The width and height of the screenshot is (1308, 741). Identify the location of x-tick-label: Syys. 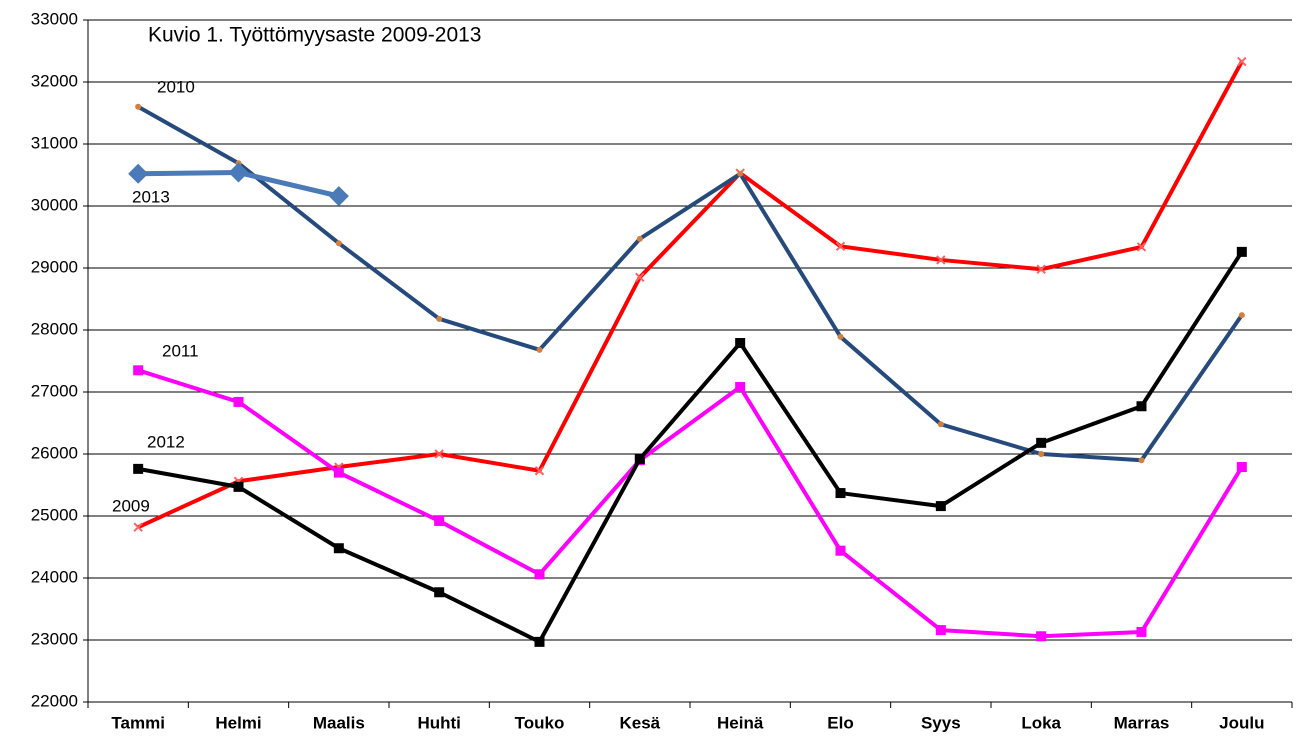
(941, 722).